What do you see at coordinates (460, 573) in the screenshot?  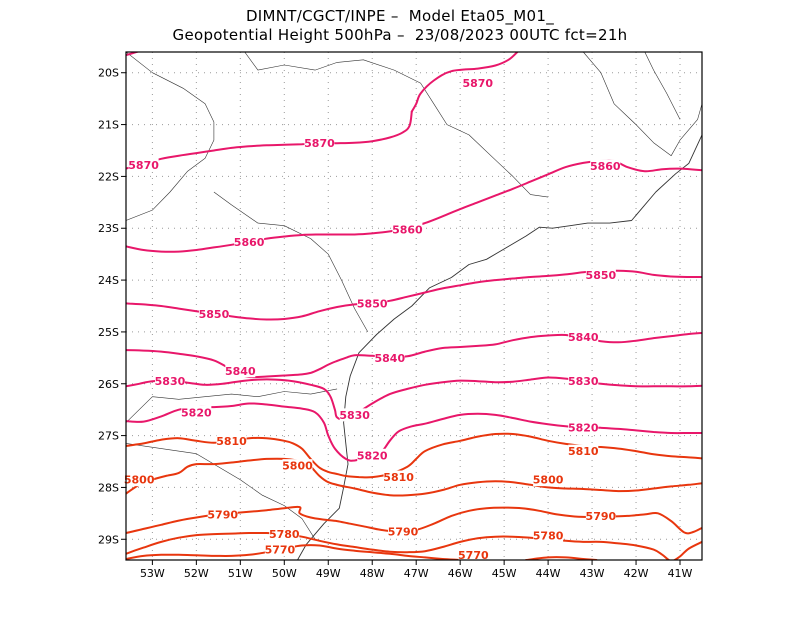 I see `lon-tick-label: 46W` at bounding box center [460, 573].